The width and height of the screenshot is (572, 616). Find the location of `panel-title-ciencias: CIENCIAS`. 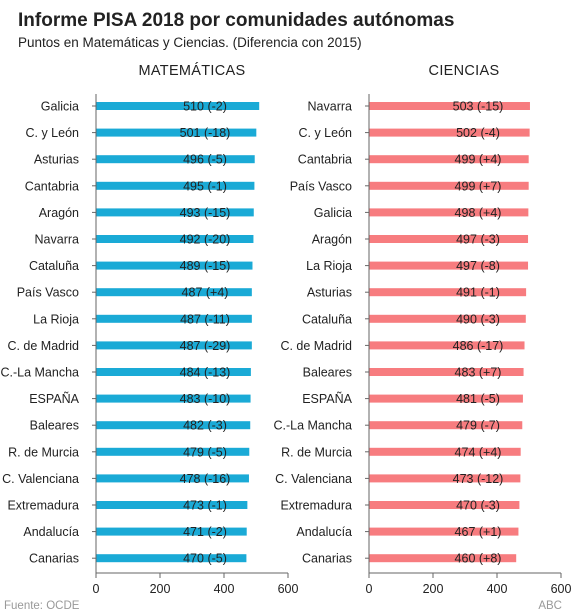

panel-title-ciencias: CIENCIAS is located at coordinates (464, 71).